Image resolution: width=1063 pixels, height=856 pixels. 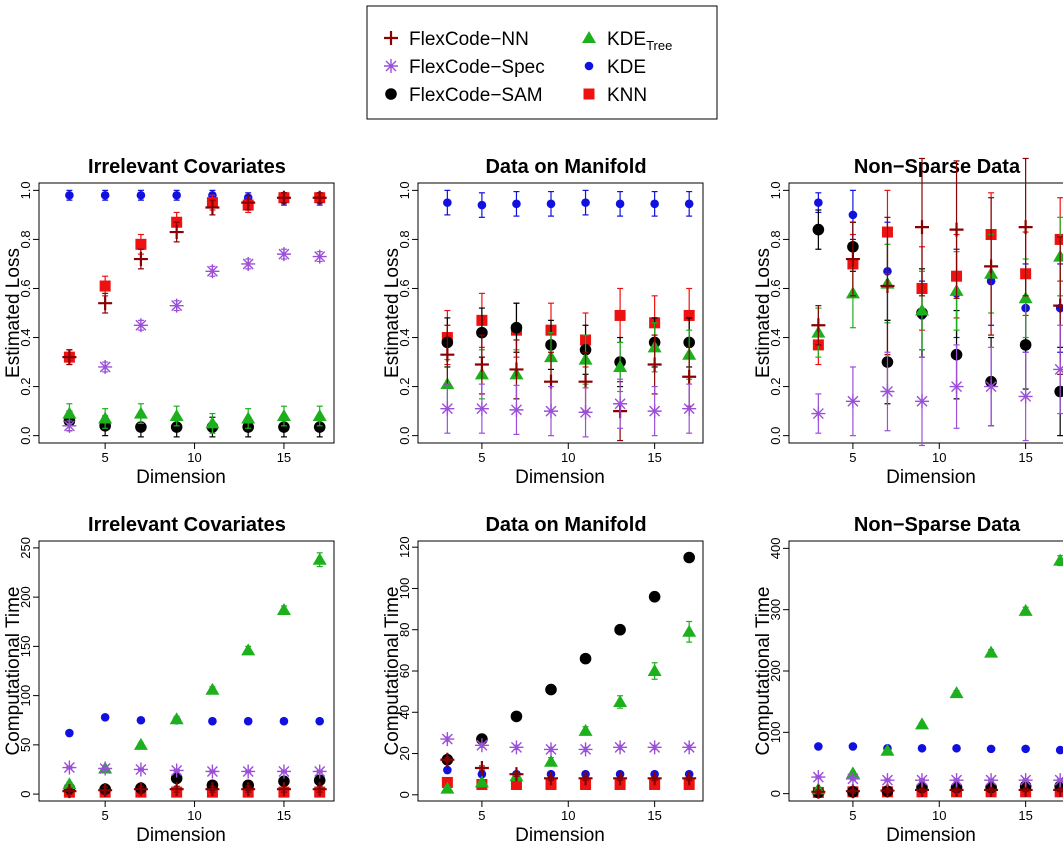 I want to click on y-tick-label: 0, so click(x=25, y=793).